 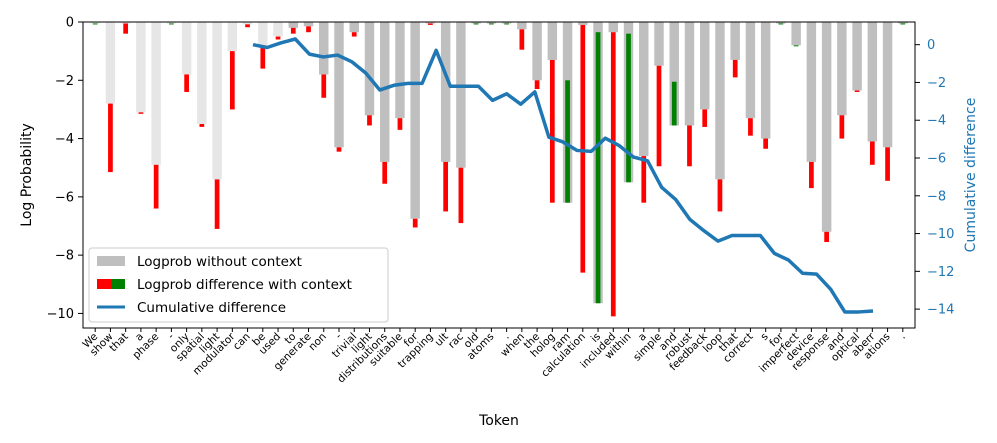 I want to click on y-tick-label-4: −8, so click(x=64, y=256).